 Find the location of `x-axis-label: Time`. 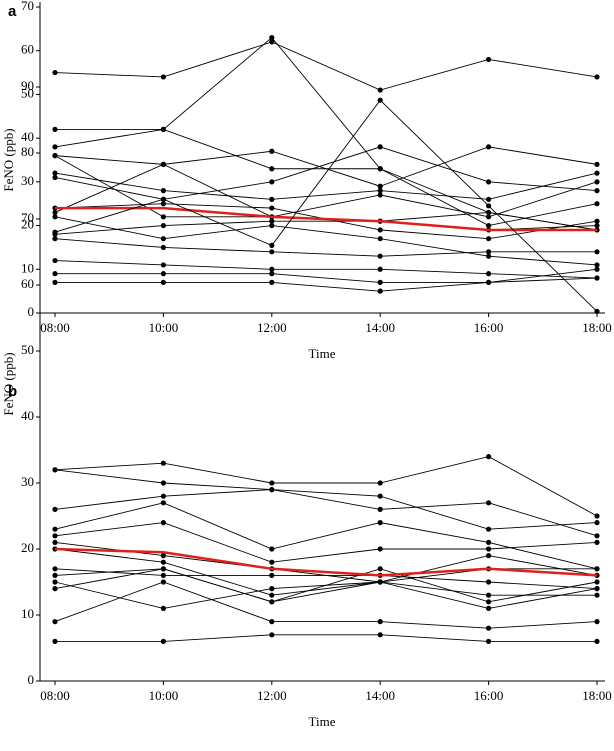

x-axis-label: Time is located at coordinates (322, 353).